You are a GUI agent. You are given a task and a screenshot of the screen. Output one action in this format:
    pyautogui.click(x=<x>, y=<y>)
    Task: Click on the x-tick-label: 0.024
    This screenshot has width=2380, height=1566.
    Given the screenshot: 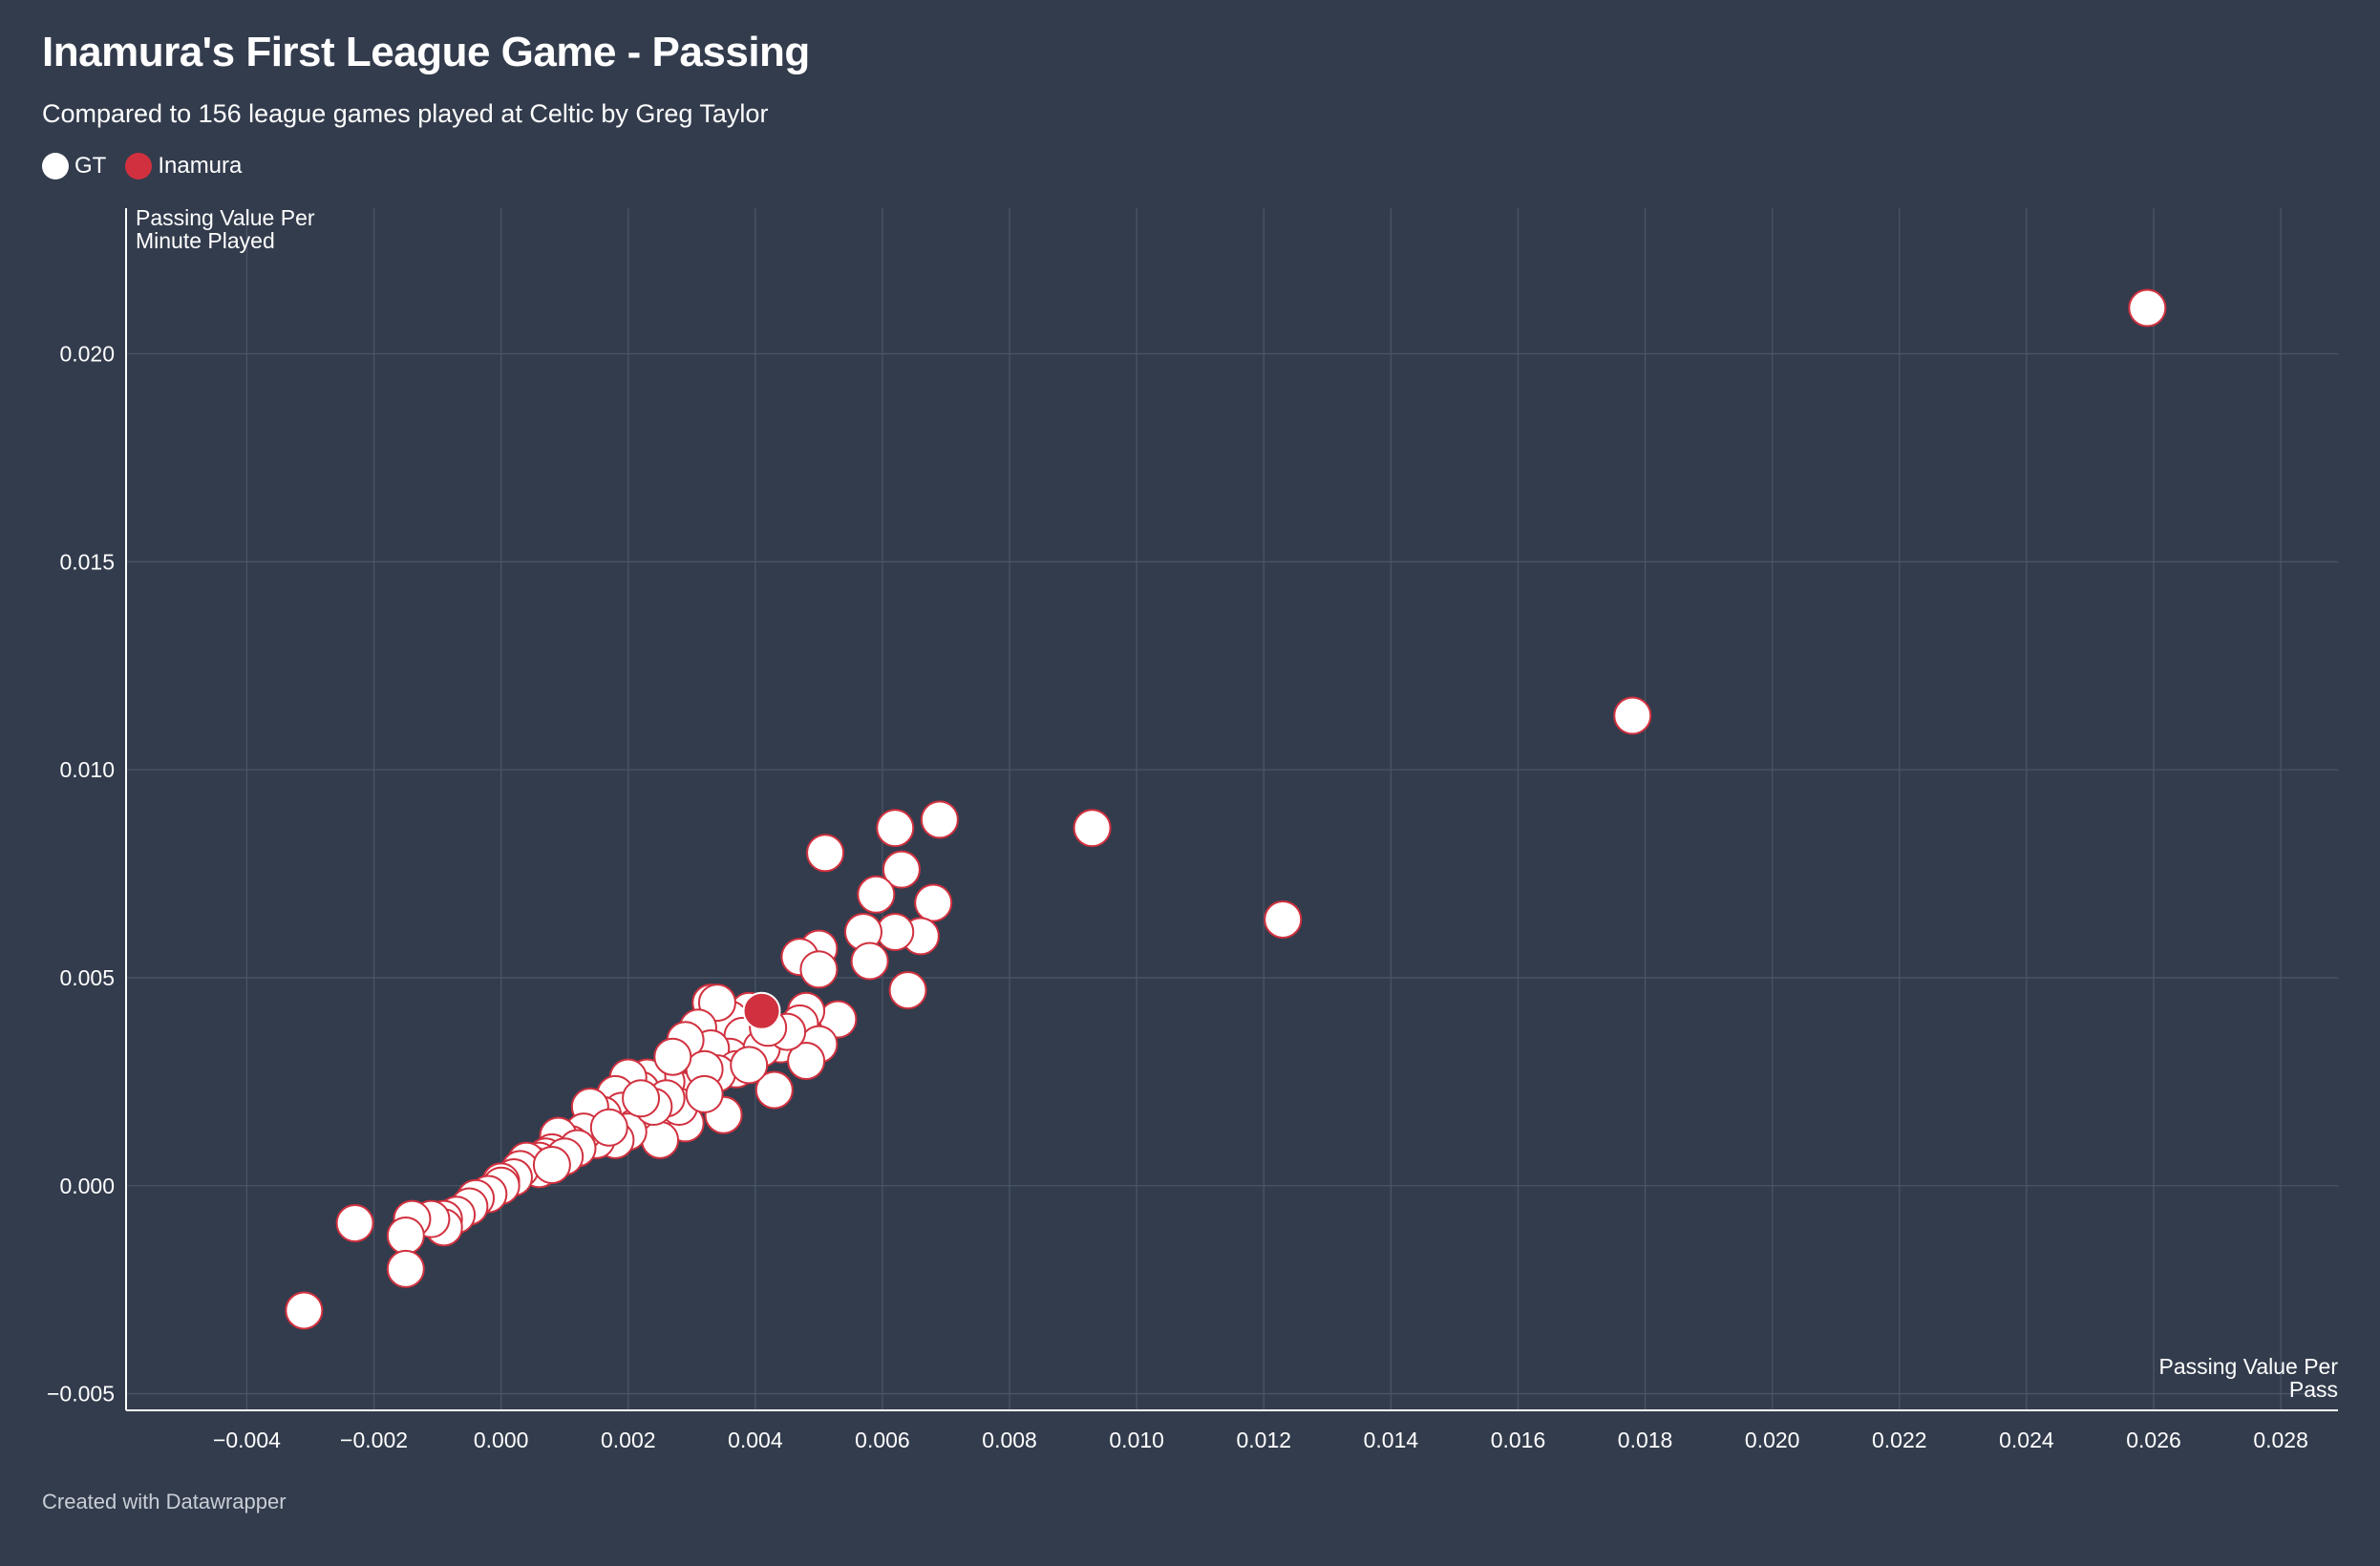 What is the action you would take?
    pyautogui.click(x=2027, y=1440)
    